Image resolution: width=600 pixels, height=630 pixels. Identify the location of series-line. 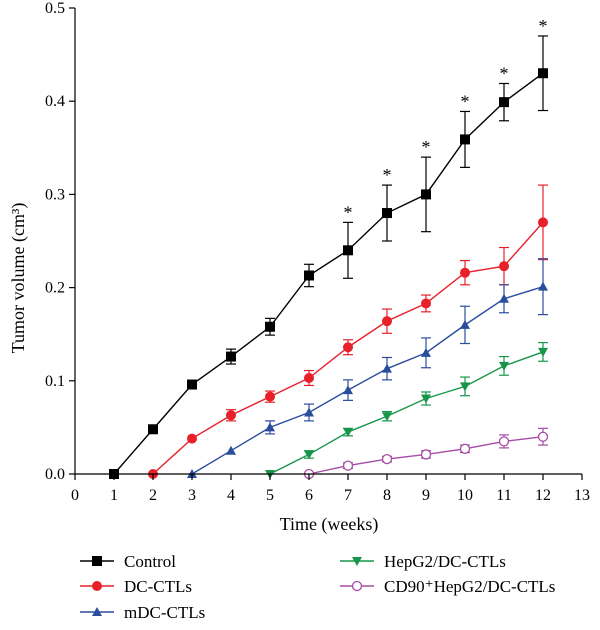
(406, 413).